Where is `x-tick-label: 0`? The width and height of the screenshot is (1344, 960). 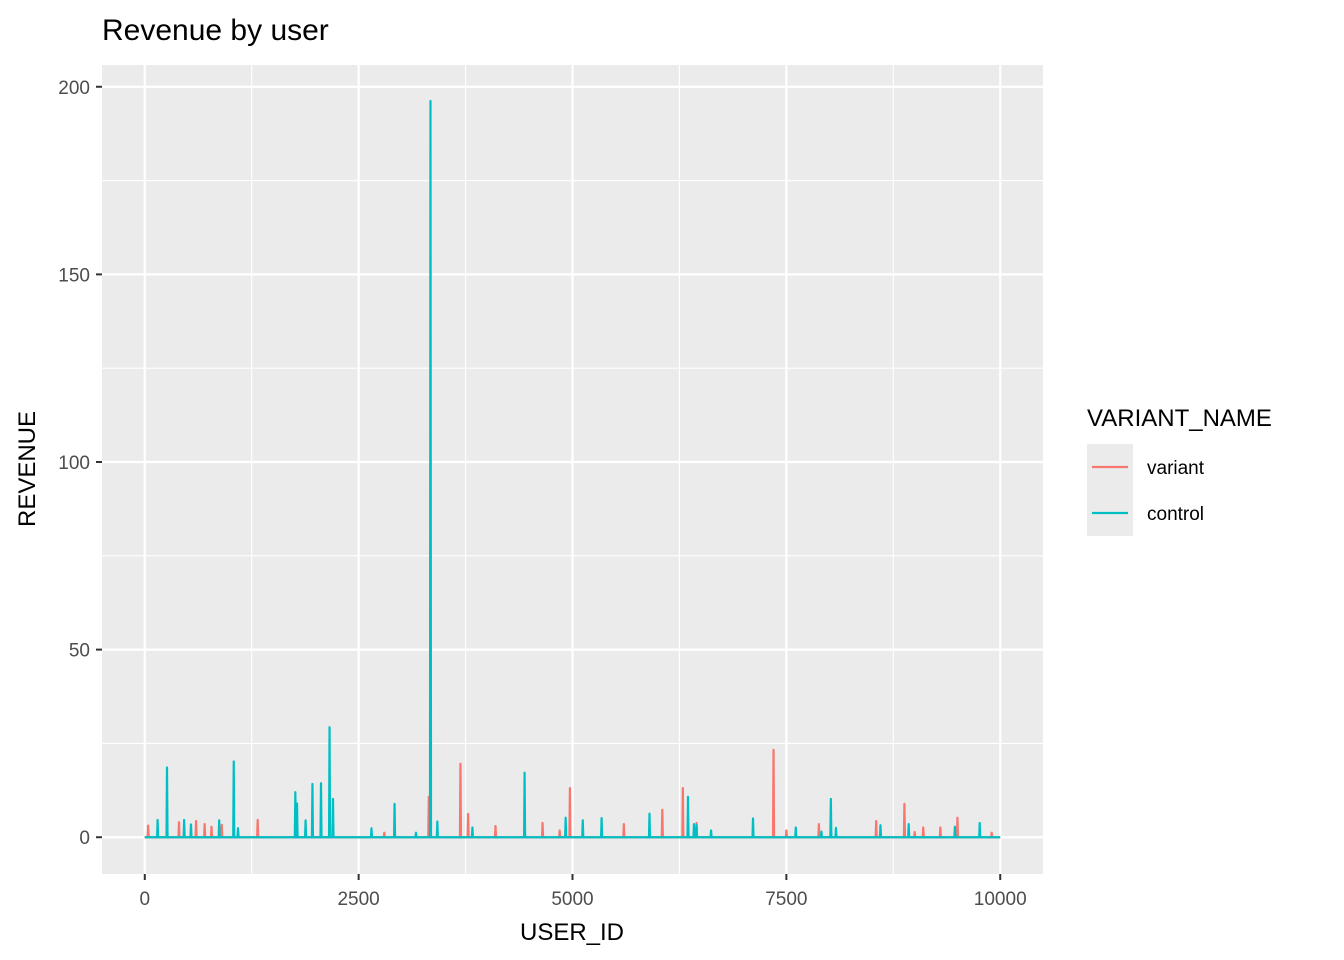
x-tick-label: 0 is located at coordinates (144, 899).